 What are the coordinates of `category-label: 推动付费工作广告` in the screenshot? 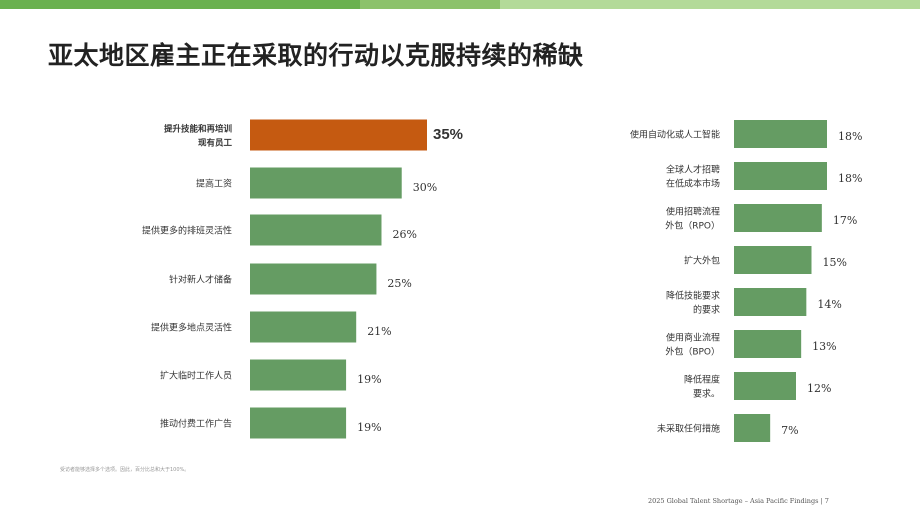 It's located at (196, 424).